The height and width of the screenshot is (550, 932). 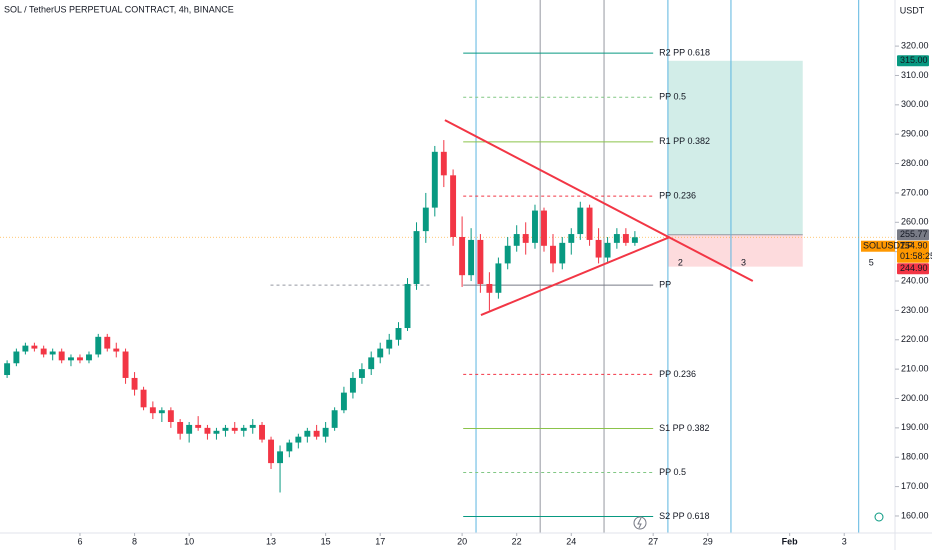 What do you see at coordinates (640, 523) in the screenshot?
I see `lightning-icon` at bounding box center [640, 523].